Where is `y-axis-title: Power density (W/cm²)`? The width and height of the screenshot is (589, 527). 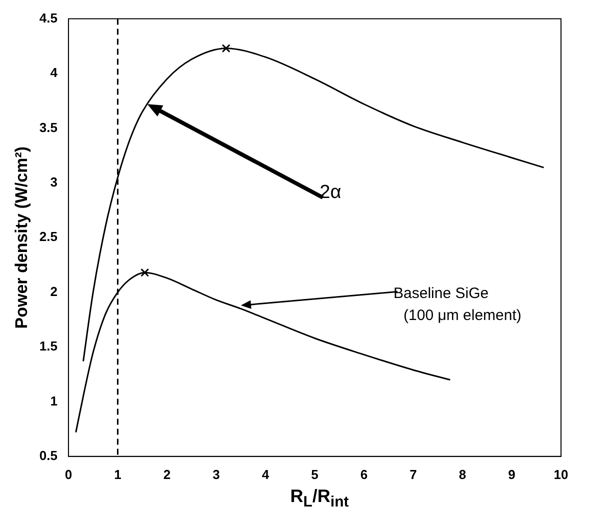 y-axis-title: Power density (W/cm²) is located at coordinates (21, 237).